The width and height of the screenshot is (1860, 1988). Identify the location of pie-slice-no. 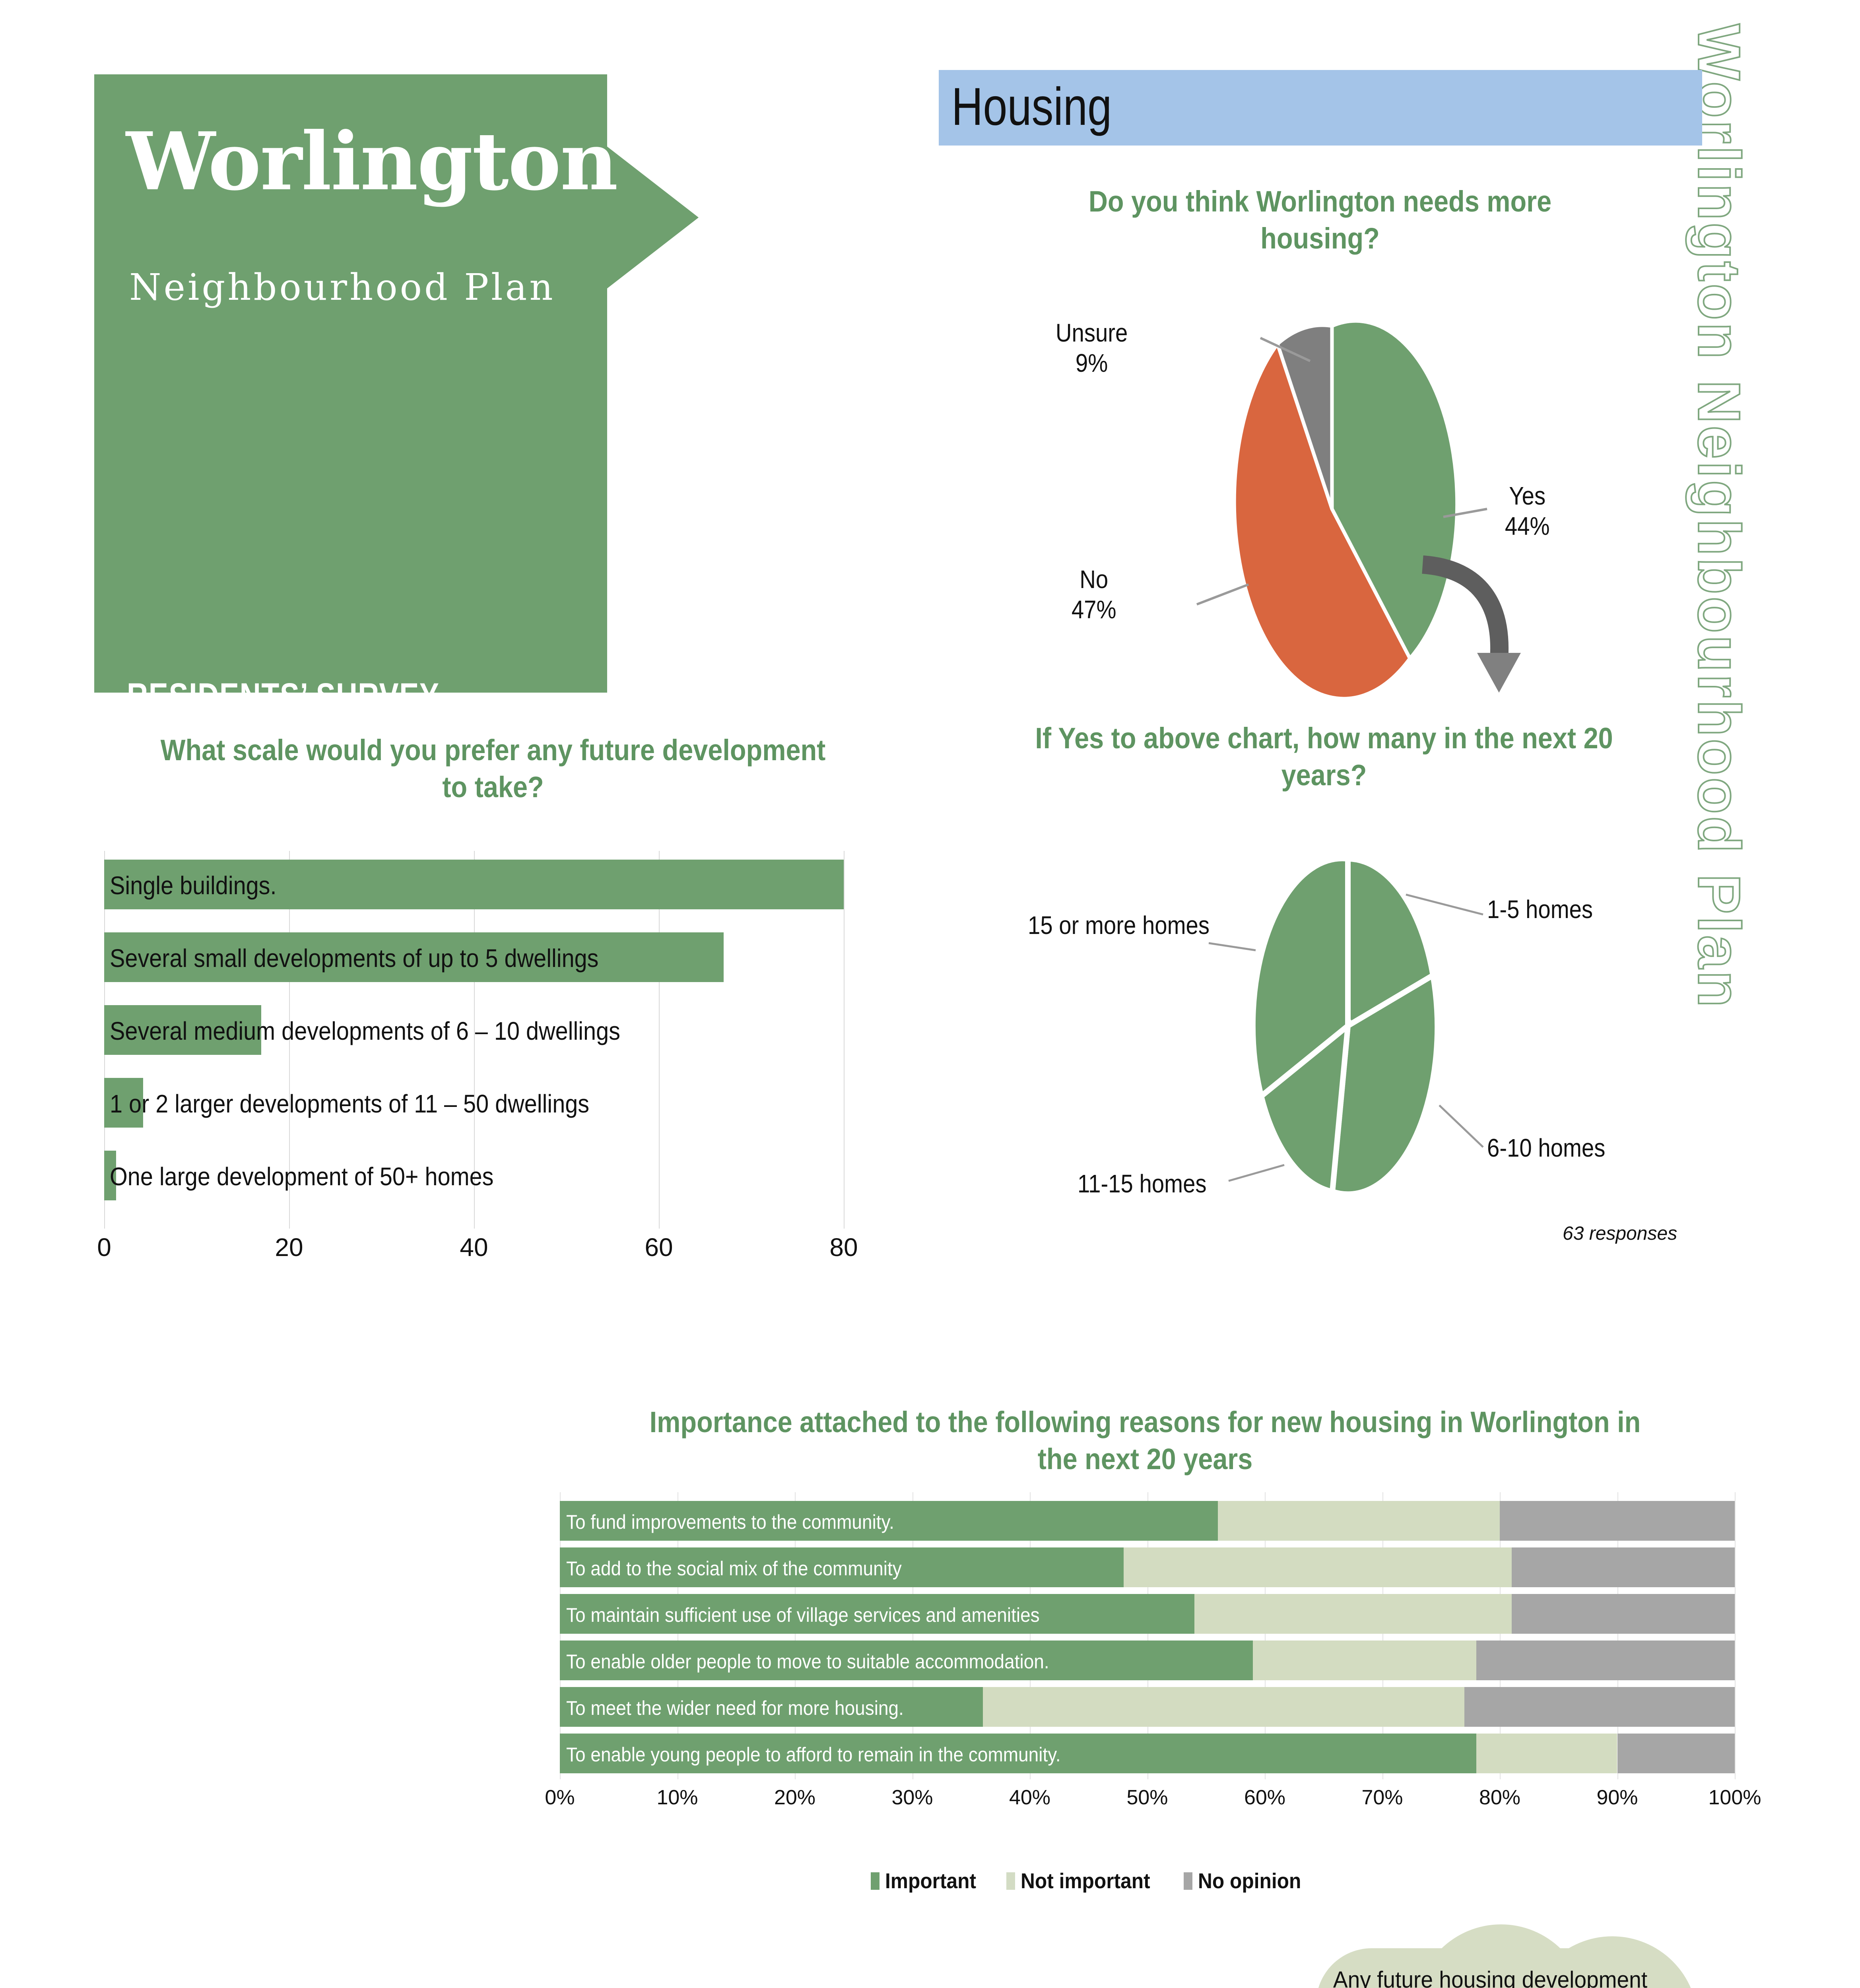
(1322, 520).